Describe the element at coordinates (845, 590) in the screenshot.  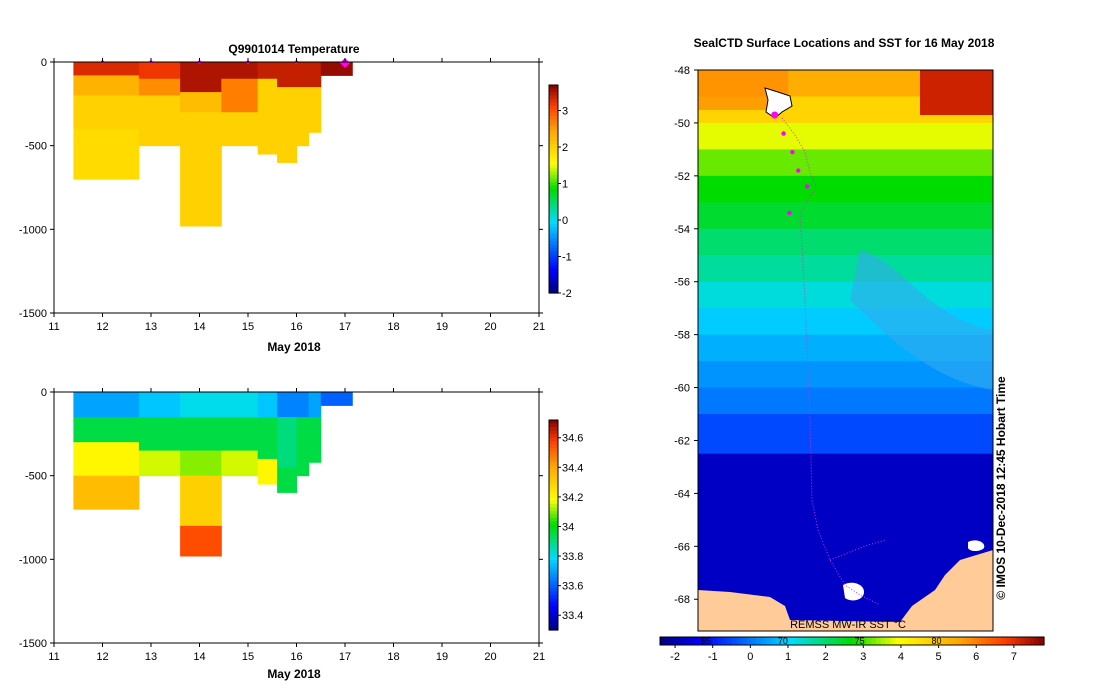
I see `antarctic-land` at that location.